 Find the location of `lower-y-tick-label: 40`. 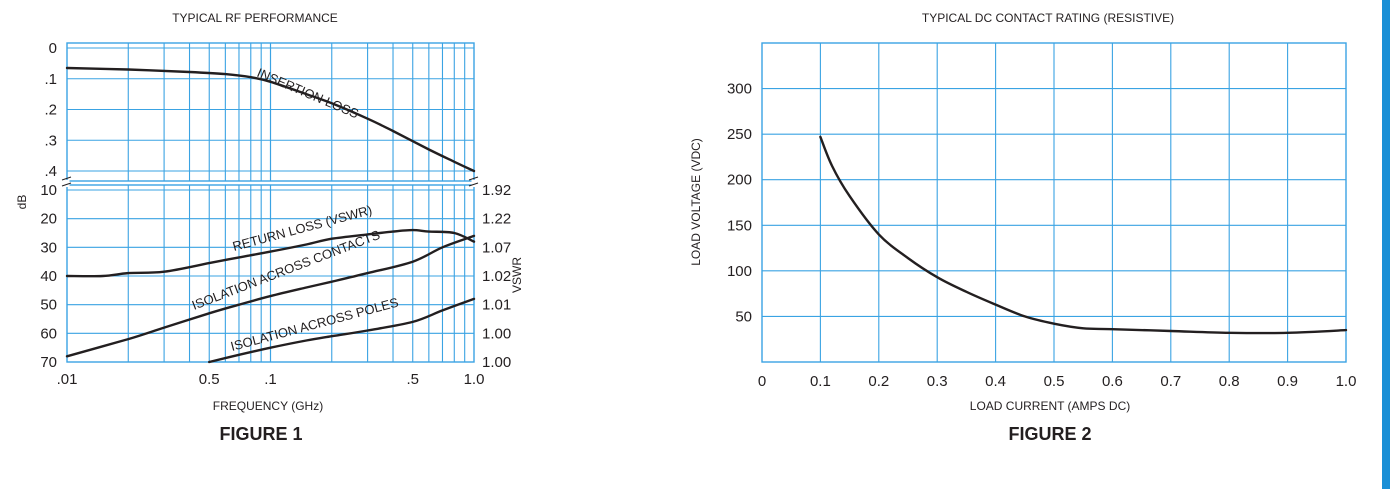

lower-y-tick-label: 40 is located at coordinates (48, 276).